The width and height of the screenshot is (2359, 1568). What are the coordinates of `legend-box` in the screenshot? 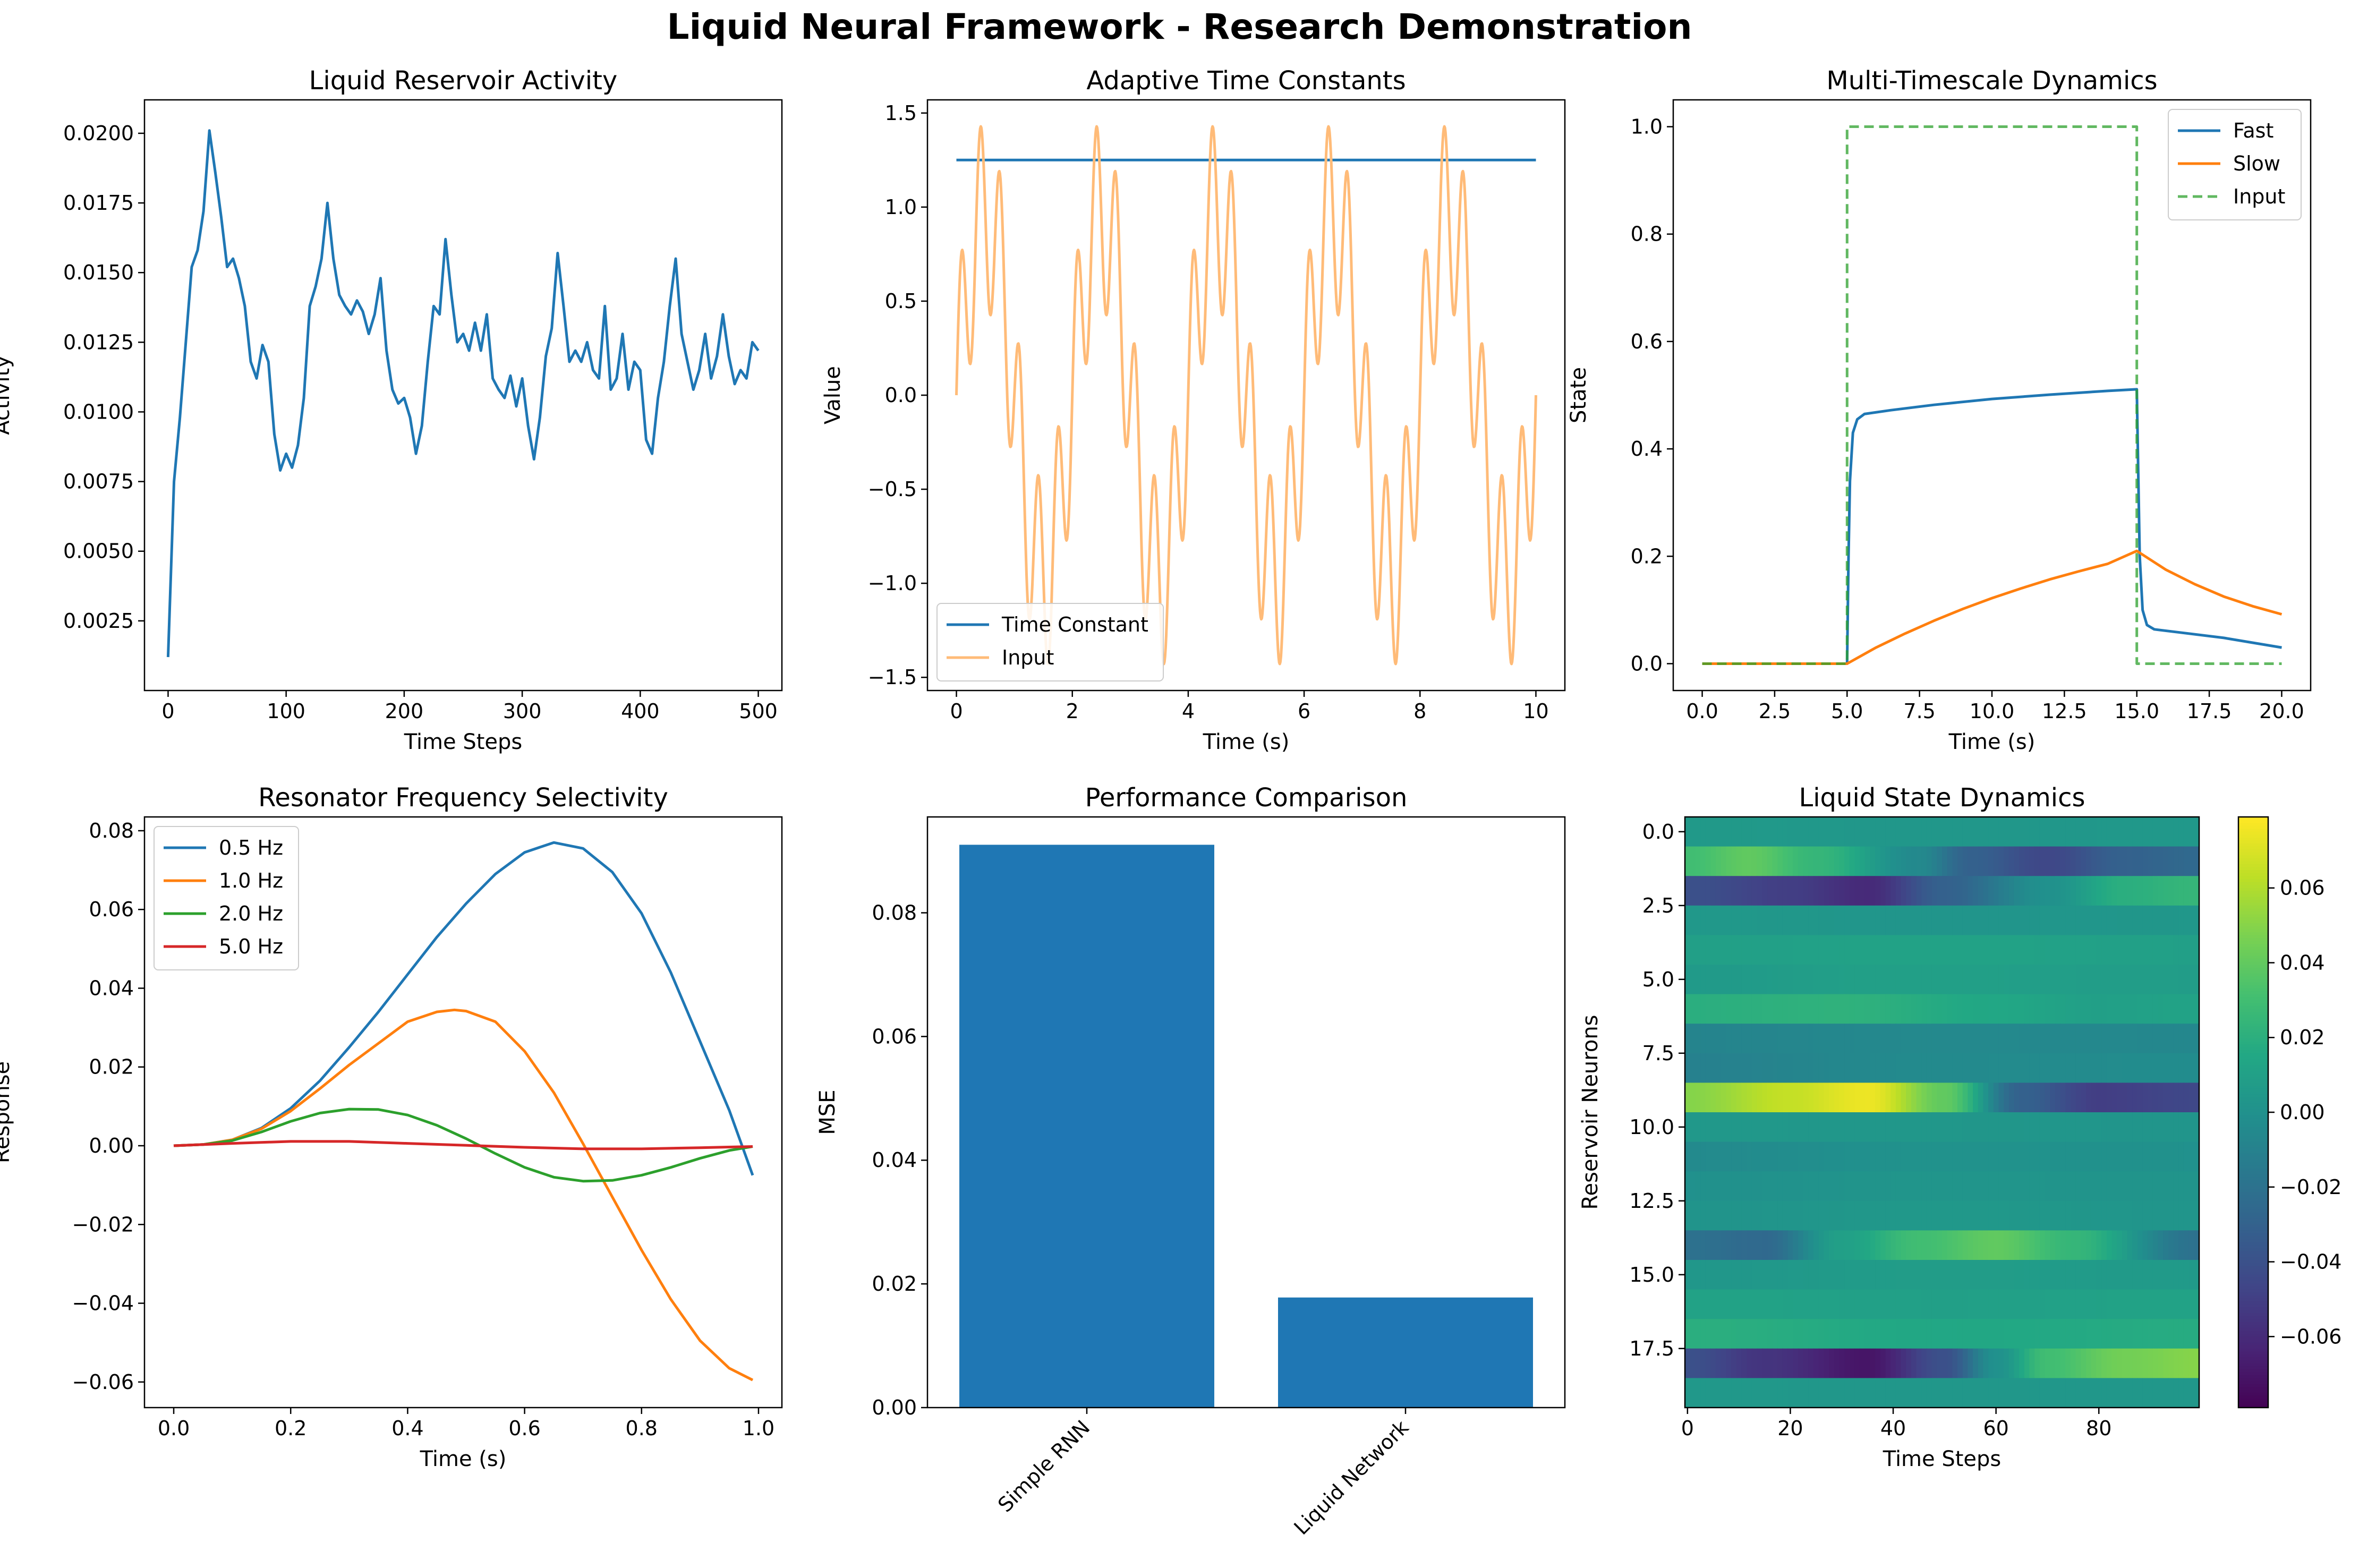 It's located at (2235, 164).